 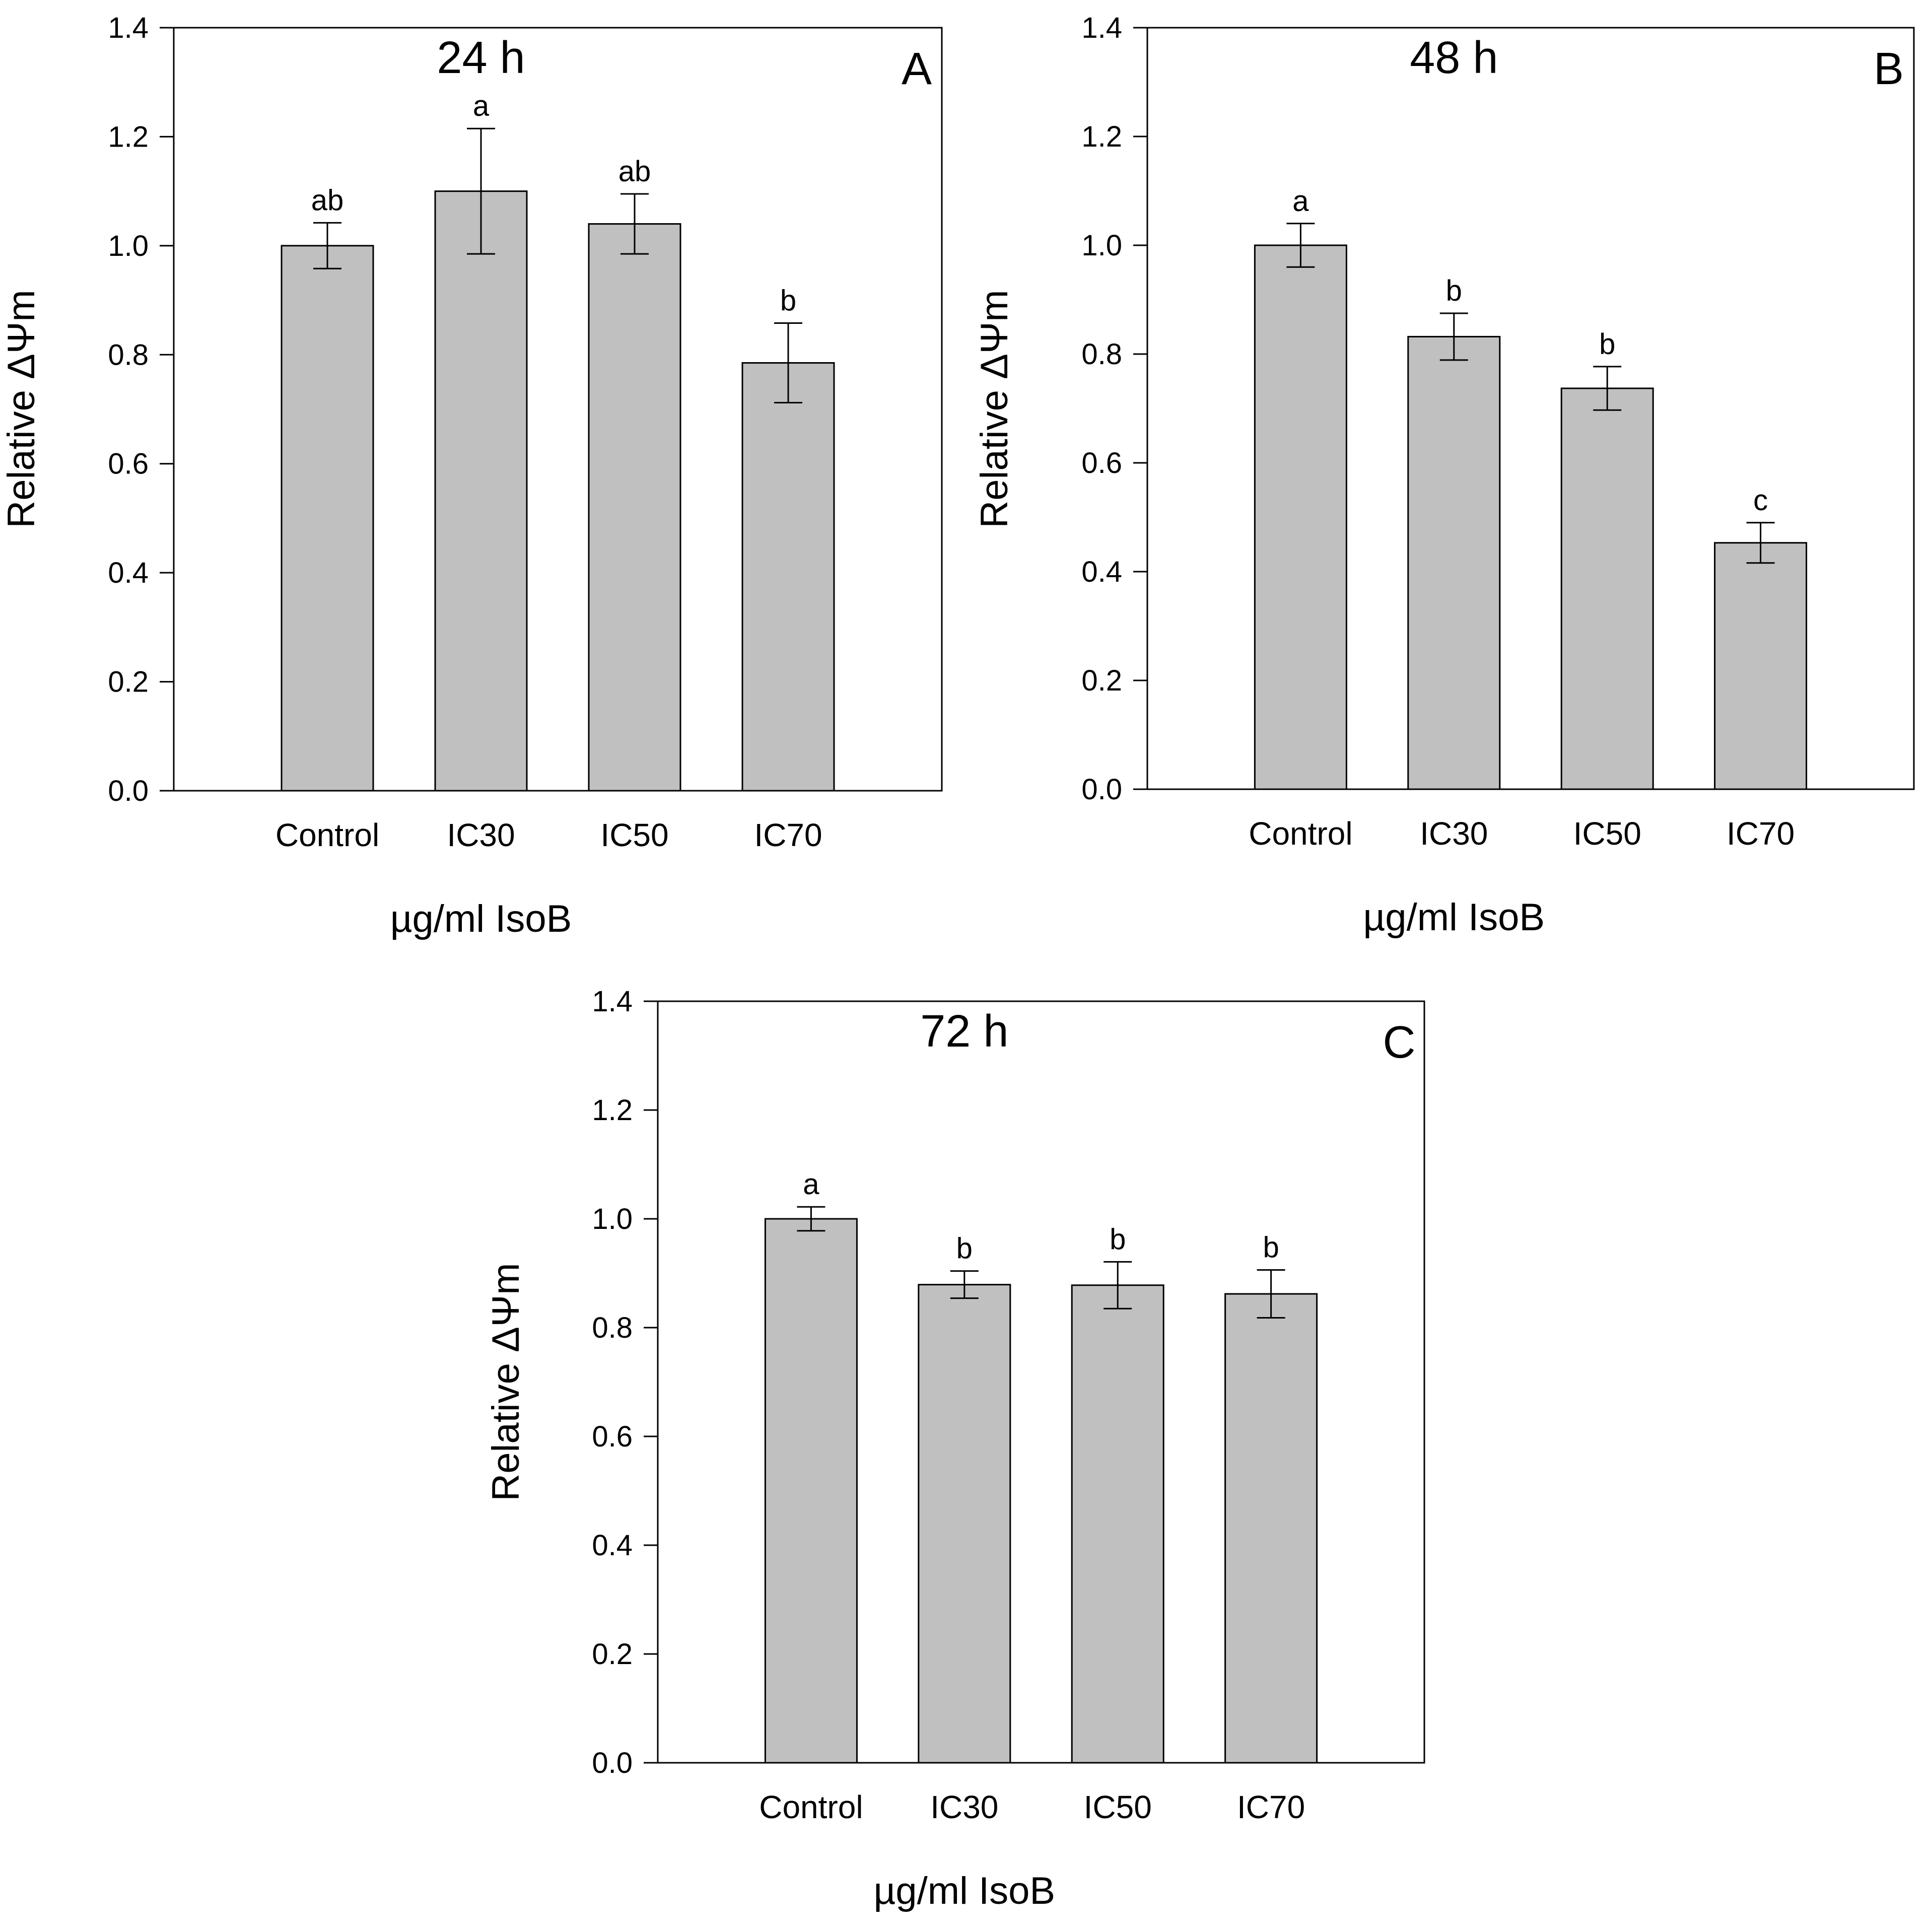 What do you see at coordinates (1399, 1042) in the screenshot?
I see `panel-letter: C` at bounding box center [1399, 1042].